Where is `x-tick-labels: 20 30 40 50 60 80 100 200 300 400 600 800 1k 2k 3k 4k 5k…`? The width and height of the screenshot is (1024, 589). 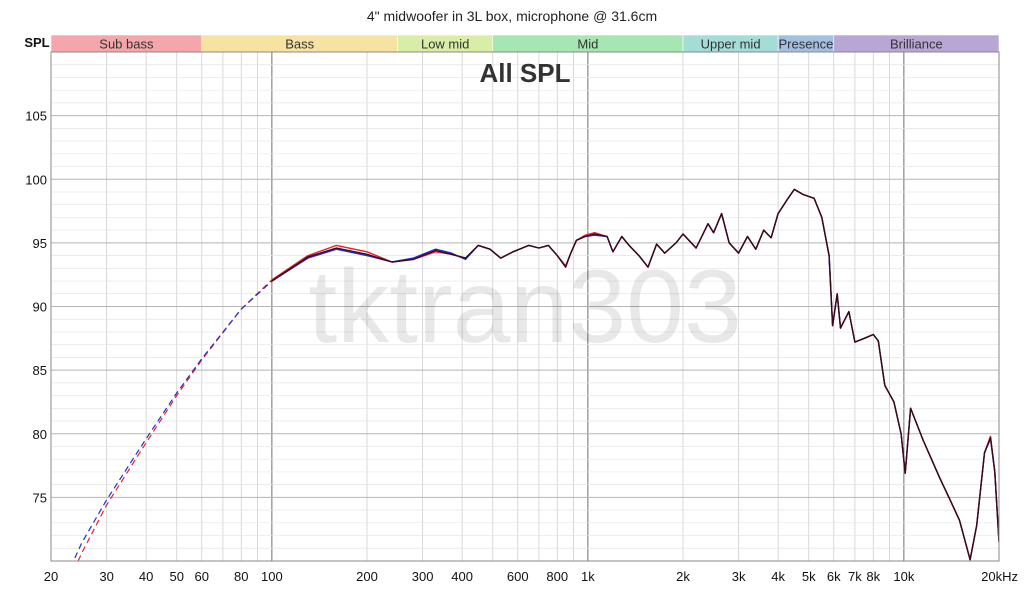 x-tick-labels: 20 30 40 50 60 80 100 200 300 400 600 800 1k 2k 3k 4k 5k… is located at coordinates (531, 576).